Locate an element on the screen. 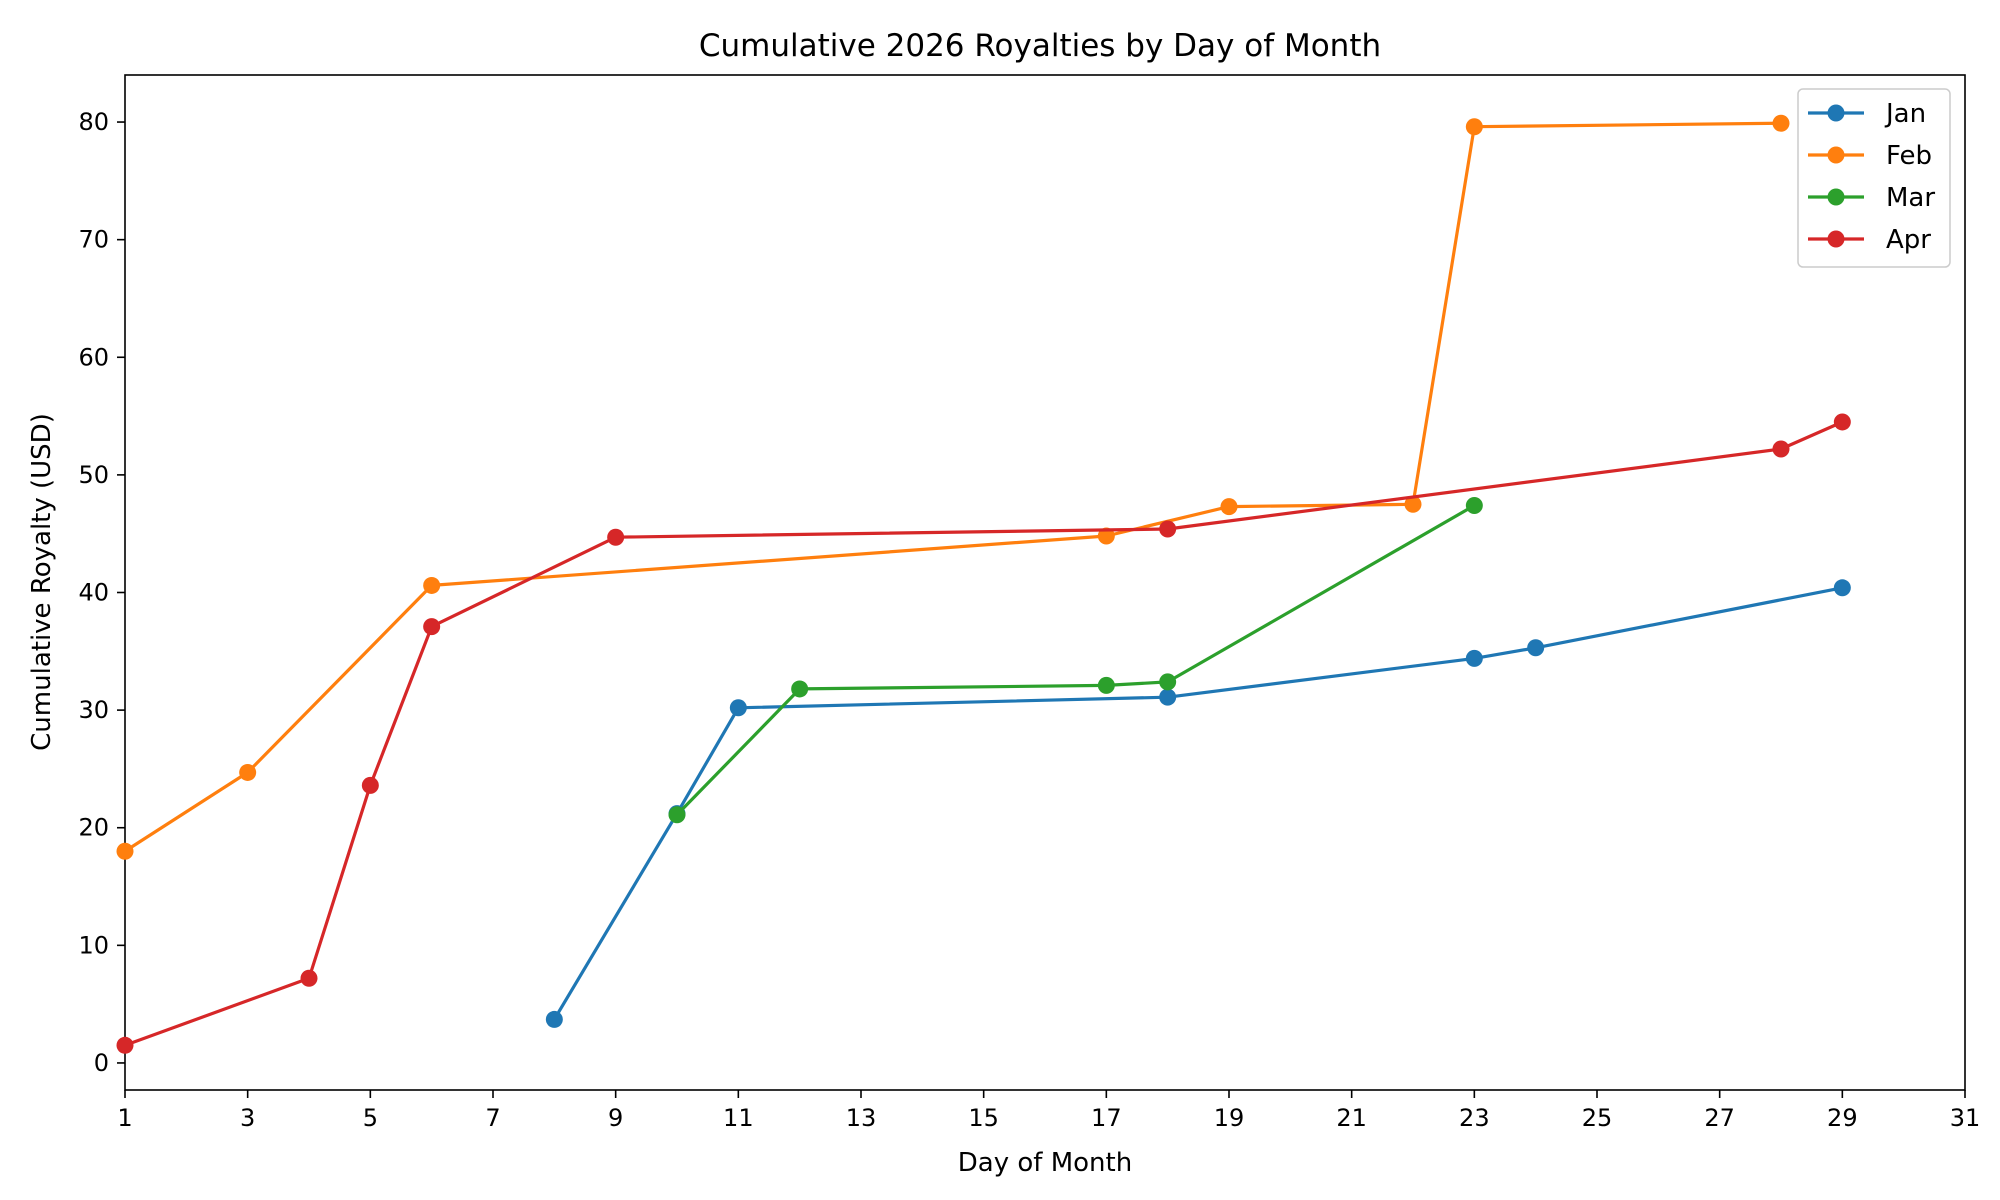 The width and height of the screenshot is (2000, 1200). y-tick-label: 0 is located at coordinates (101, 1063).